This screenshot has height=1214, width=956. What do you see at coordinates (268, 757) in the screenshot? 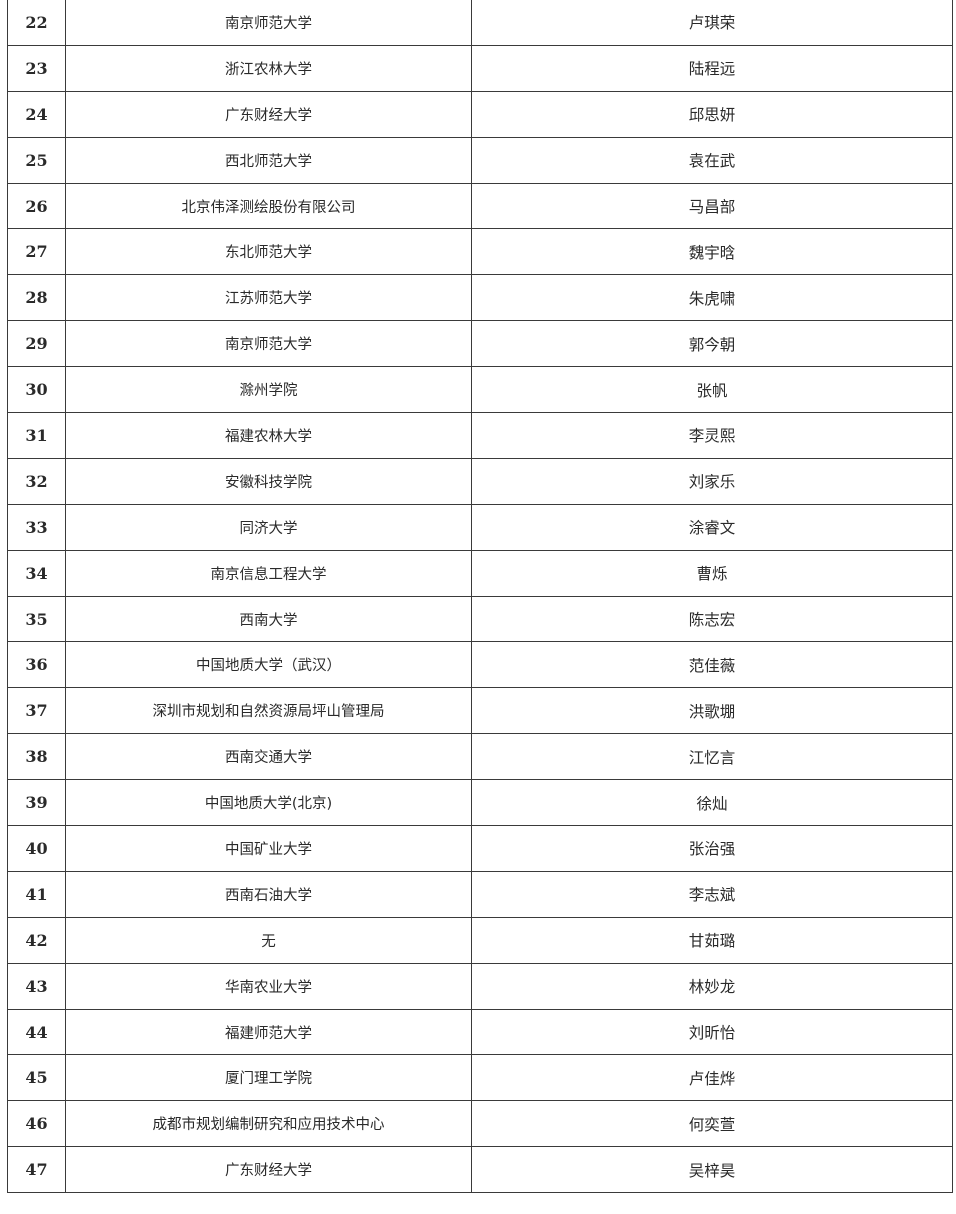
I see `organization-cell: 西南交通大学` at bounding box center [268, 757].